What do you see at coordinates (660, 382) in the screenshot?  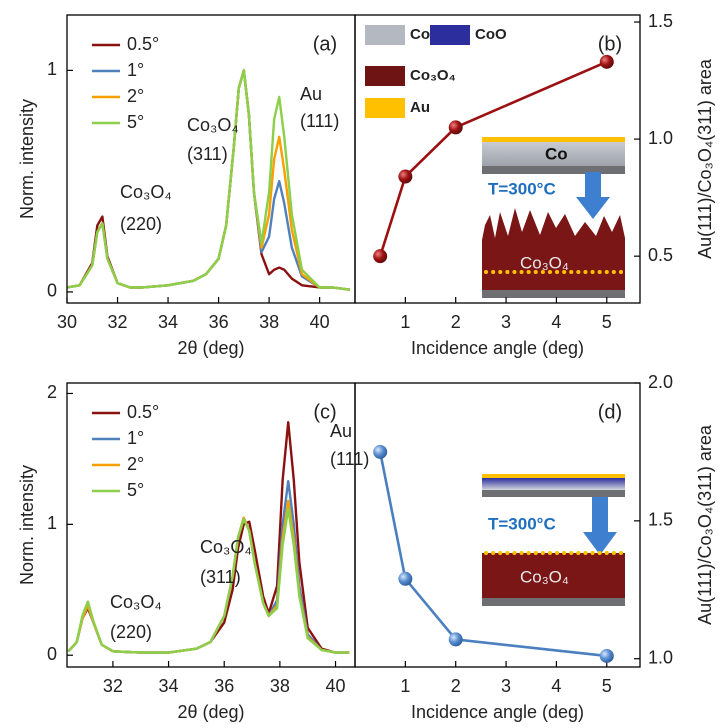 I see `y-tick-label: 2.0` at bounding box center [660, 382].